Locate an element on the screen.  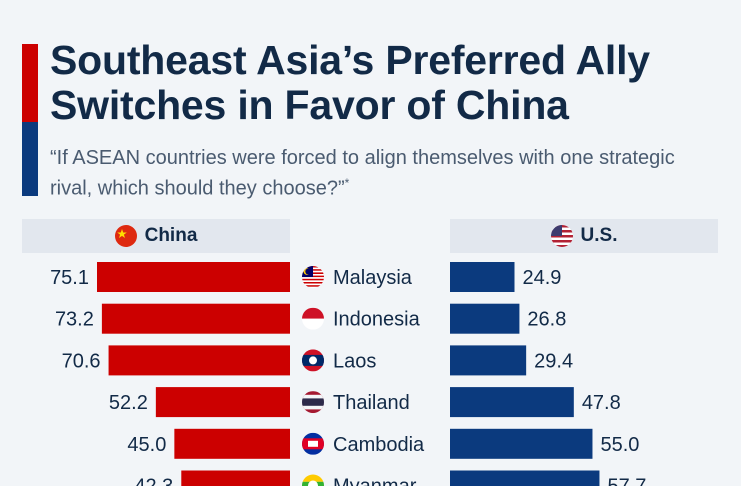
china-column-header: China is located at coordinates (156, 236).